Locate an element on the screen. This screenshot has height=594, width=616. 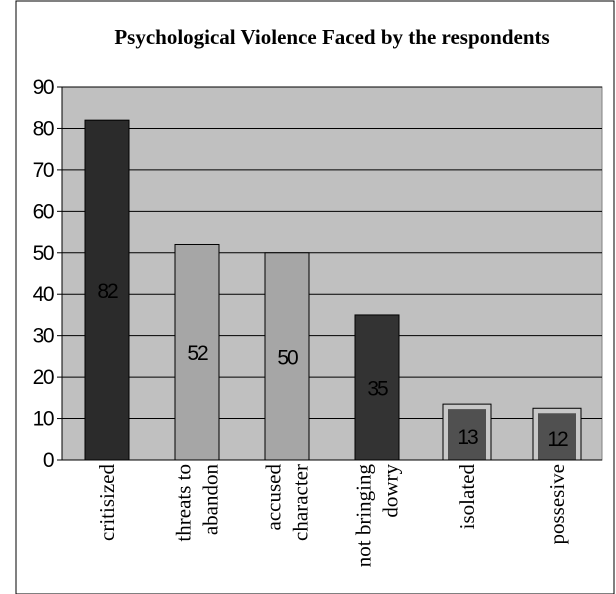
category-label-line: dowry is located at coordinates (391, 491).